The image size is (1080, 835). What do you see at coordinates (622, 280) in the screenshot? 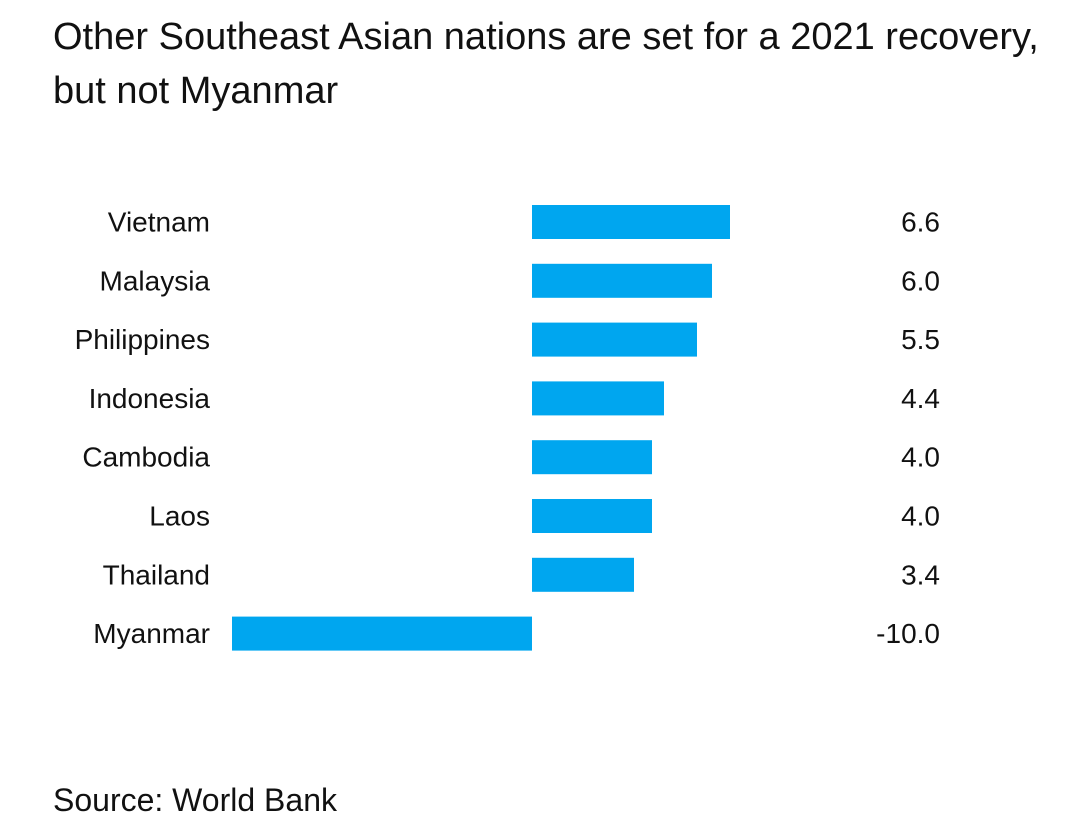
I see `bar-malaysia` at bounding box center [622, 280].